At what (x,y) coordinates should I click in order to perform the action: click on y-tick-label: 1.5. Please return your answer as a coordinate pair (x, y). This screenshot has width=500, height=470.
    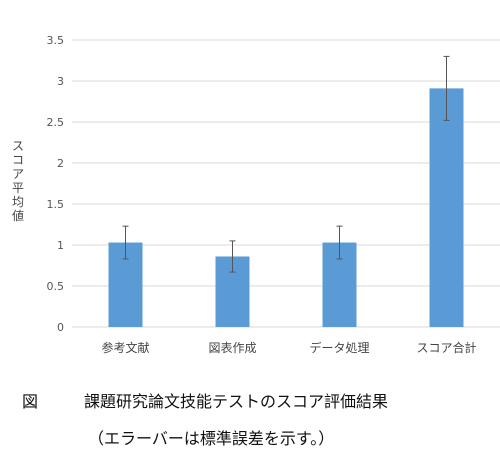
    Looking at the image, I should click on (56, 204).